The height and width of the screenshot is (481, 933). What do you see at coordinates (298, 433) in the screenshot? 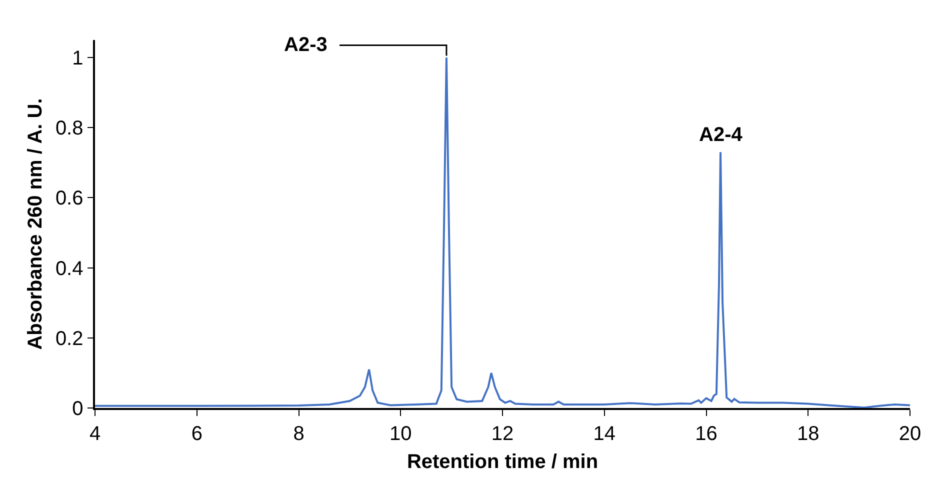
I see `x-tick-label: 8` at bounding box center [298, 433].